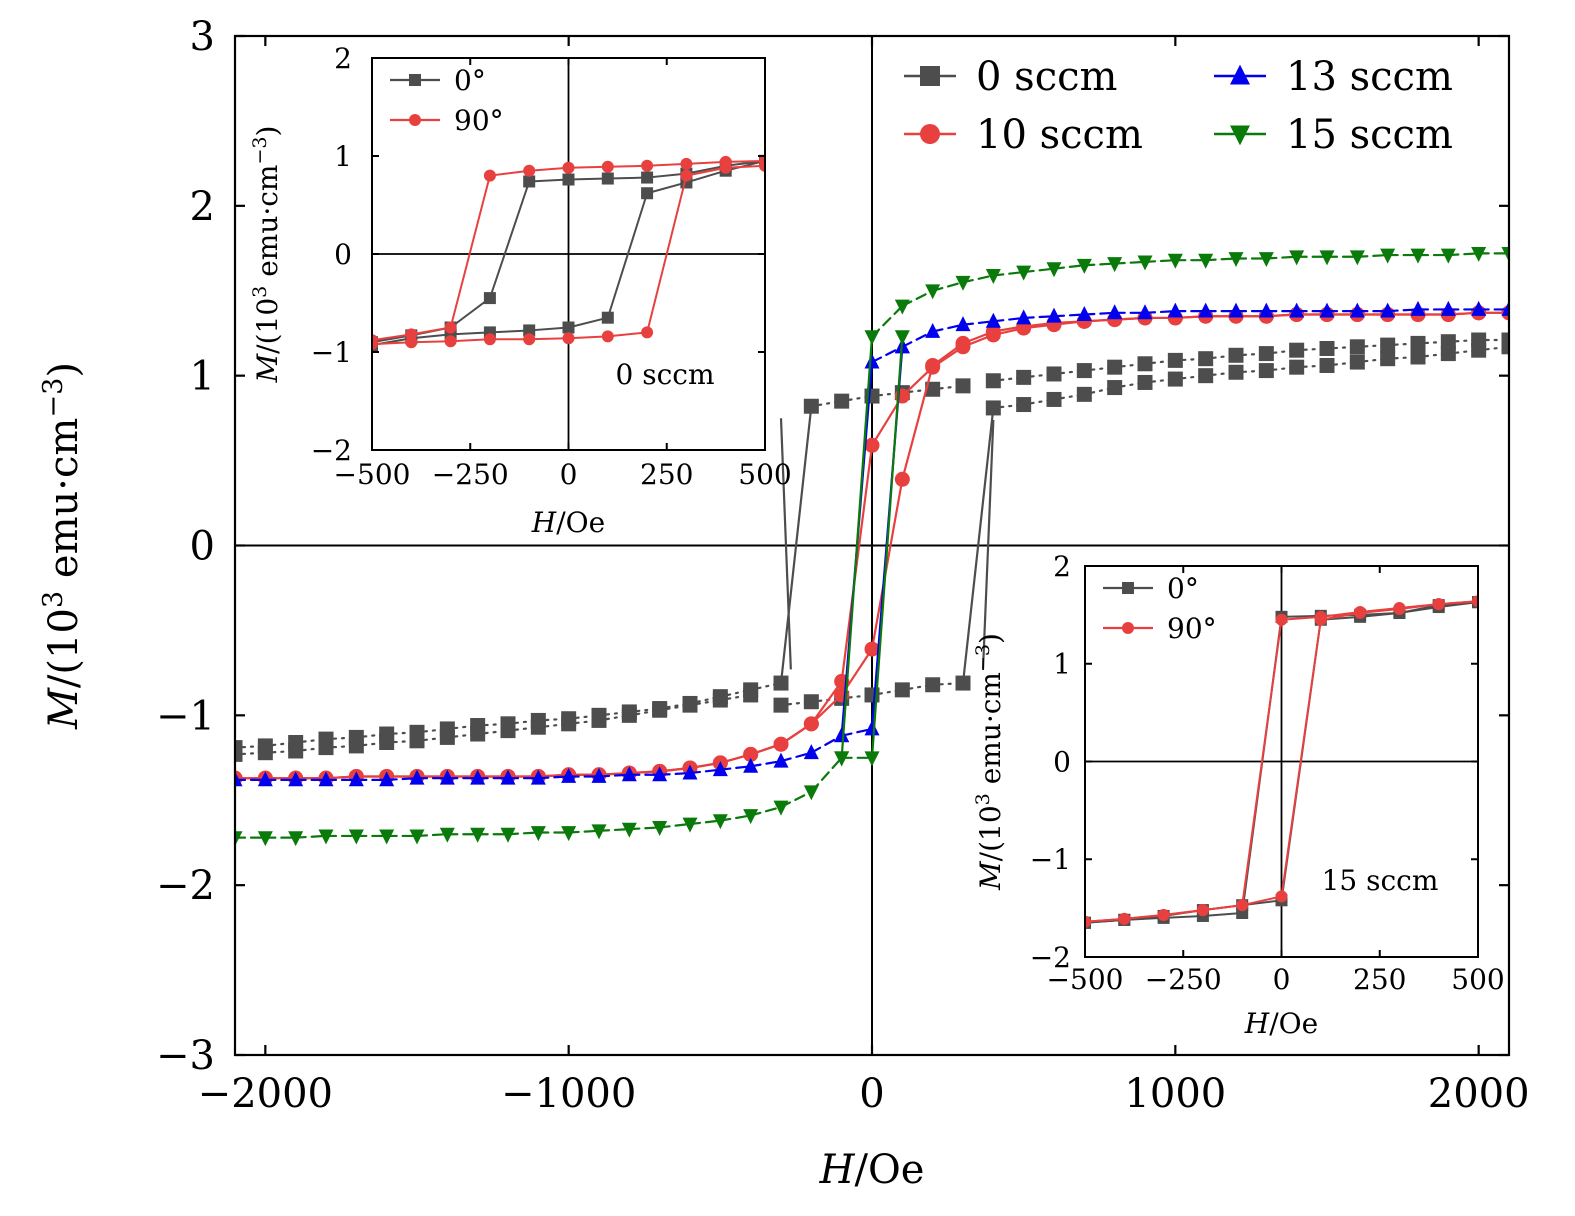 Image resolution: width=1575 pixels, height=1216 pixels. What do you see at coordinates (1479, 1094) in the screenshot?
I see `main-x-tick-label: 2000` at bounding box center [1479, 1094].